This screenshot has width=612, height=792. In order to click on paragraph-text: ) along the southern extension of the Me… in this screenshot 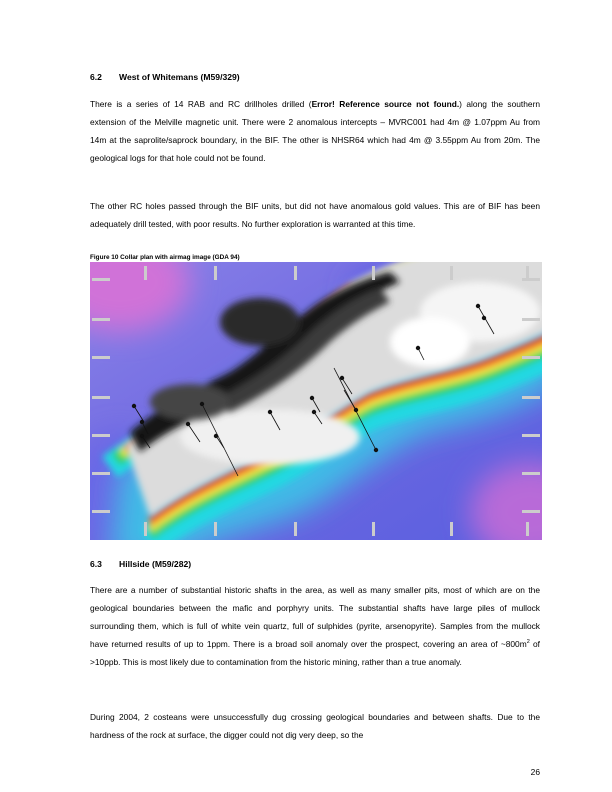, I will do `click(315, 131)`.